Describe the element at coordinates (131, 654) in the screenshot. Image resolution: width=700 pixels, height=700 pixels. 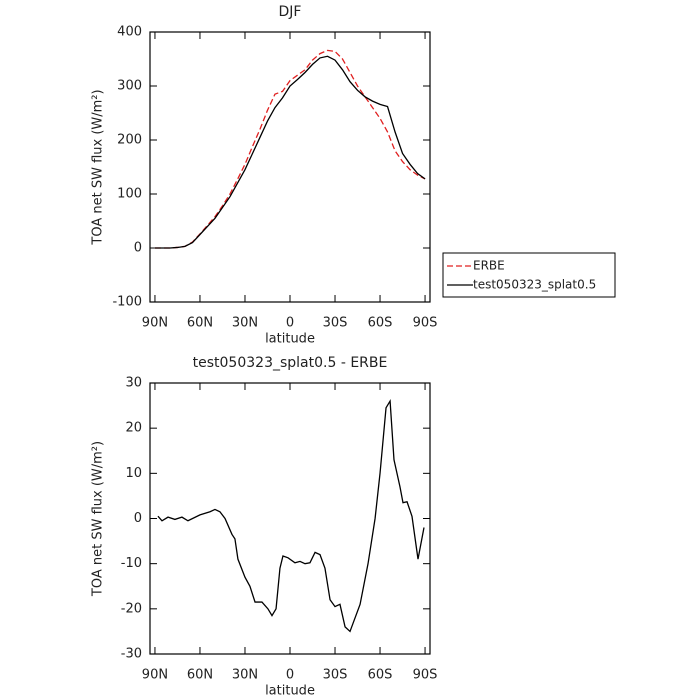
I see `y-tick-label: -30` at that location.